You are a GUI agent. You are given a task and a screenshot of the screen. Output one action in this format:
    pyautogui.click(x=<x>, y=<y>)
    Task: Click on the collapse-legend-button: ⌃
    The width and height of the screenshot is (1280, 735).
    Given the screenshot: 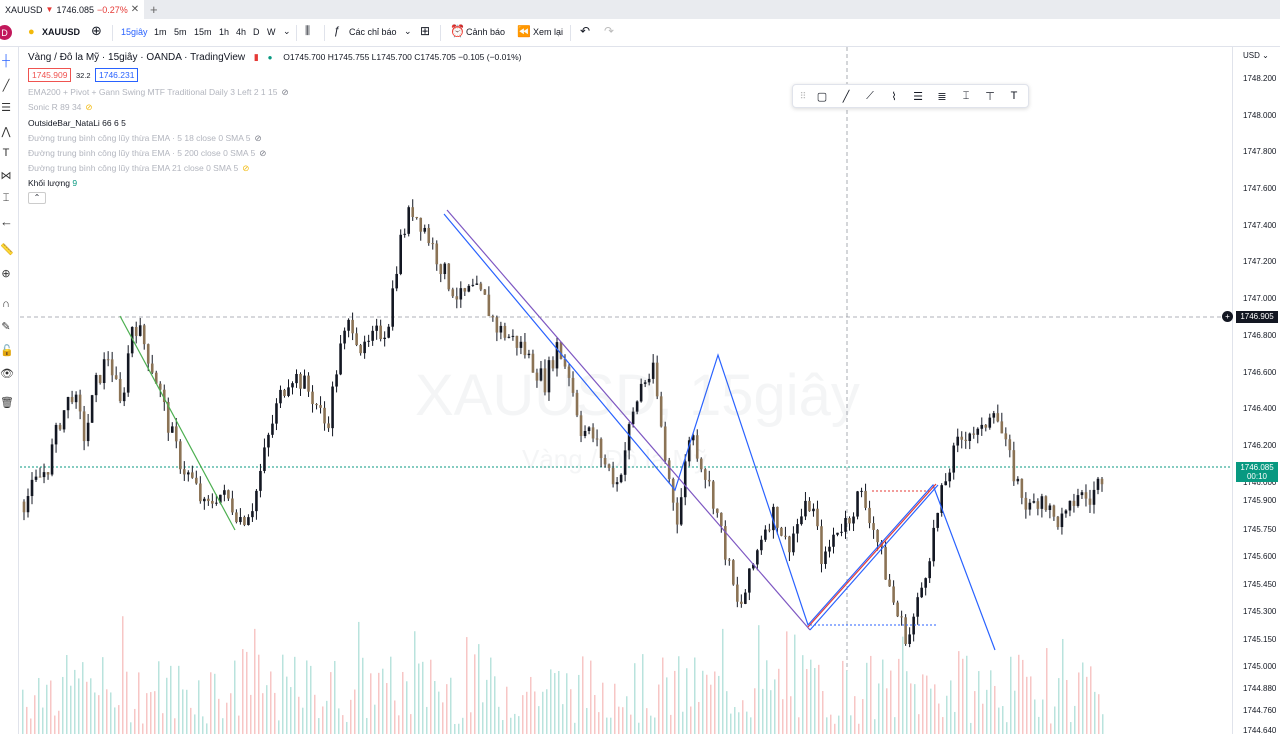 What is the action you would take?
    pyautogui.click(x=37, y=198)
    